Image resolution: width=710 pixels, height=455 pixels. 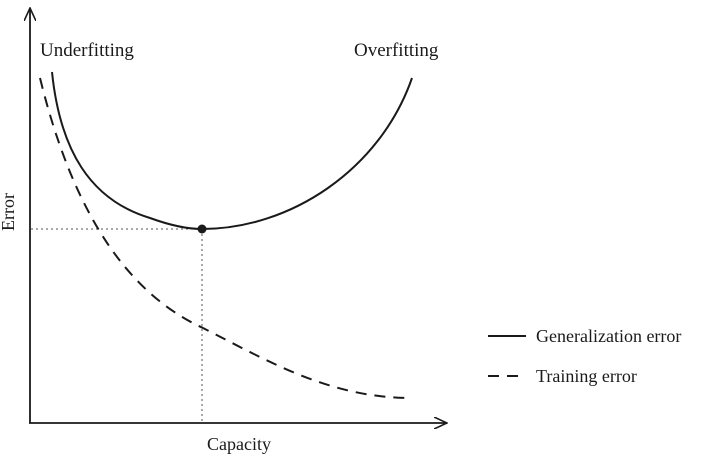 I want to click on overfitting-label: Overfitting, so click(x=396, y=50).